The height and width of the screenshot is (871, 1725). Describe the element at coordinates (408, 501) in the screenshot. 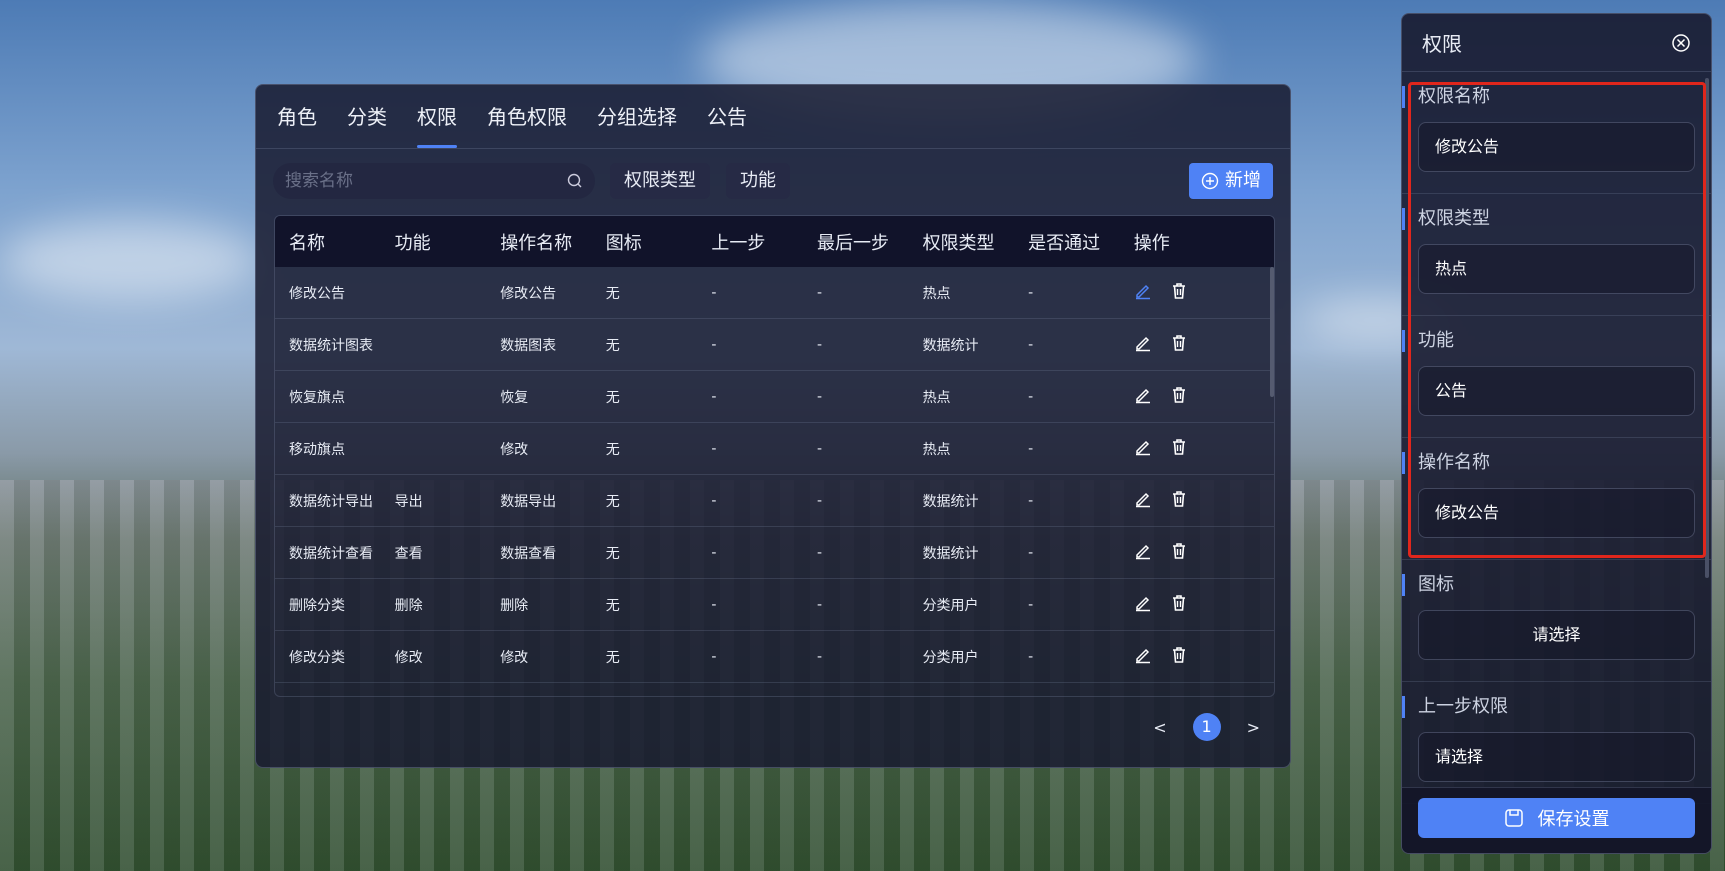

I see `table-cell: 导出` at that location.